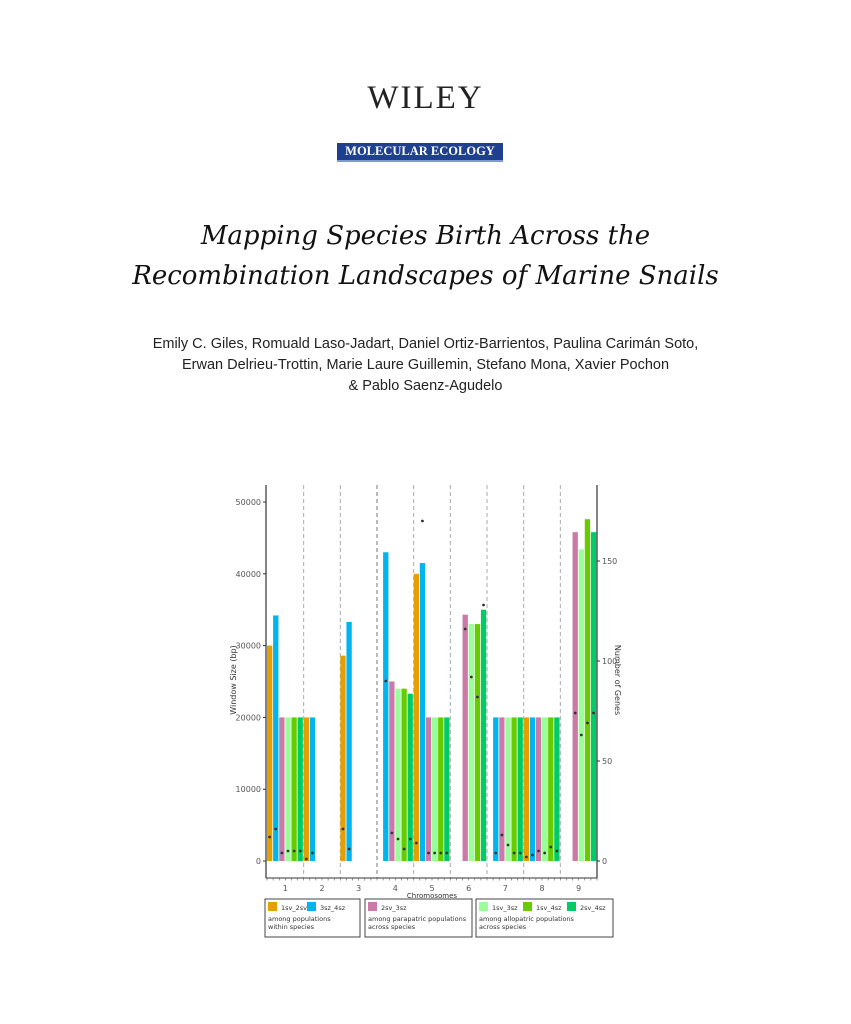 The image size is (851, 1024). I want to click on y-tick-label: 0, so click(258, 861).